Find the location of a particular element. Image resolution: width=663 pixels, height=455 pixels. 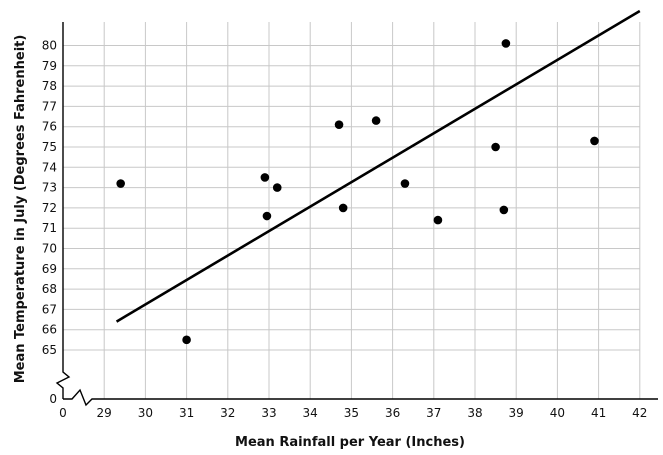

x-tick-label: 31 is located at coordinates (186, 413).